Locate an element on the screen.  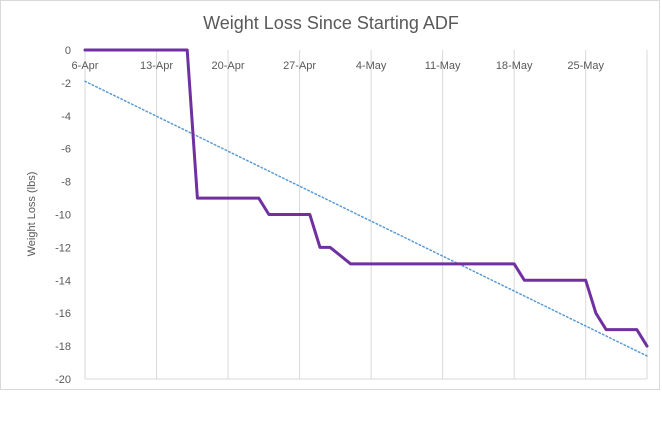
x-tick-label: 18-May is located at coordinates (514, 66).